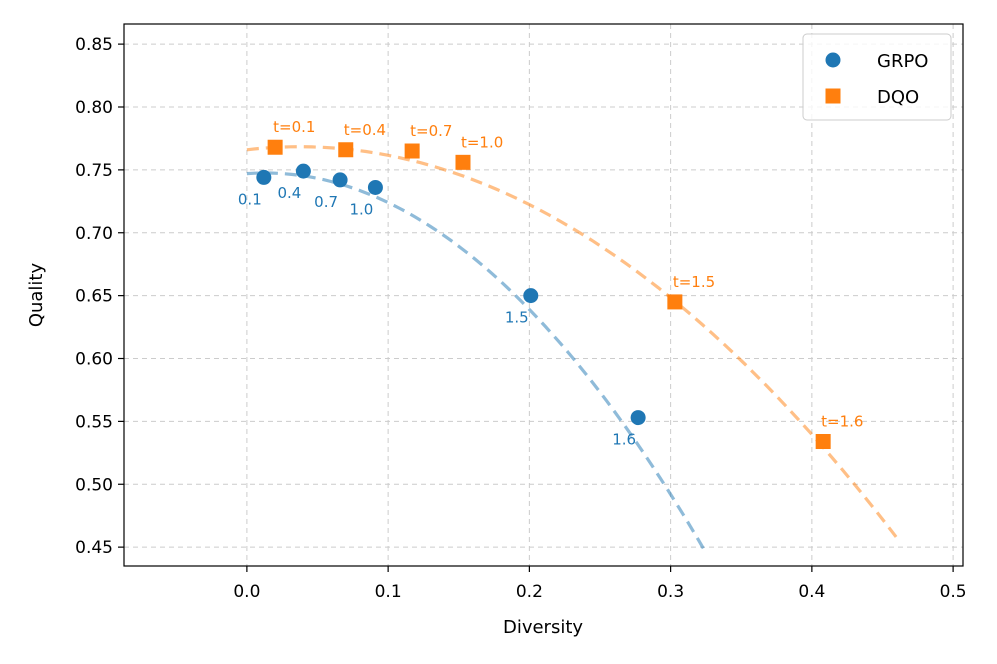  Describe the element at coordinates (670, 592) in the screenshot. I see `x-tick-label: 0.3` at that location.